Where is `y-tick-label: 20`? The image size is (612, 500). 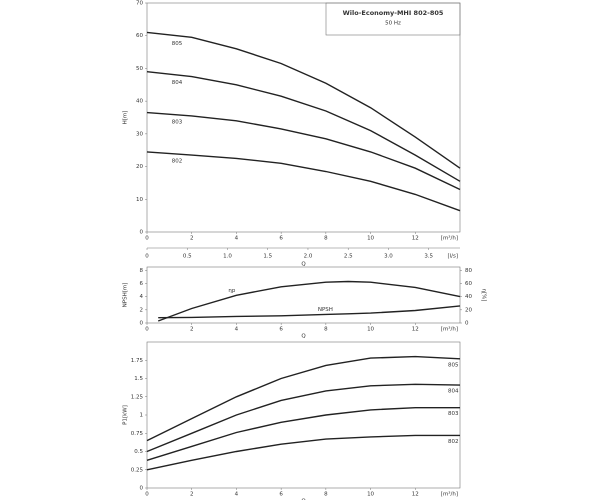
y-tick-label: 20 is located at coordinates (139, 167).